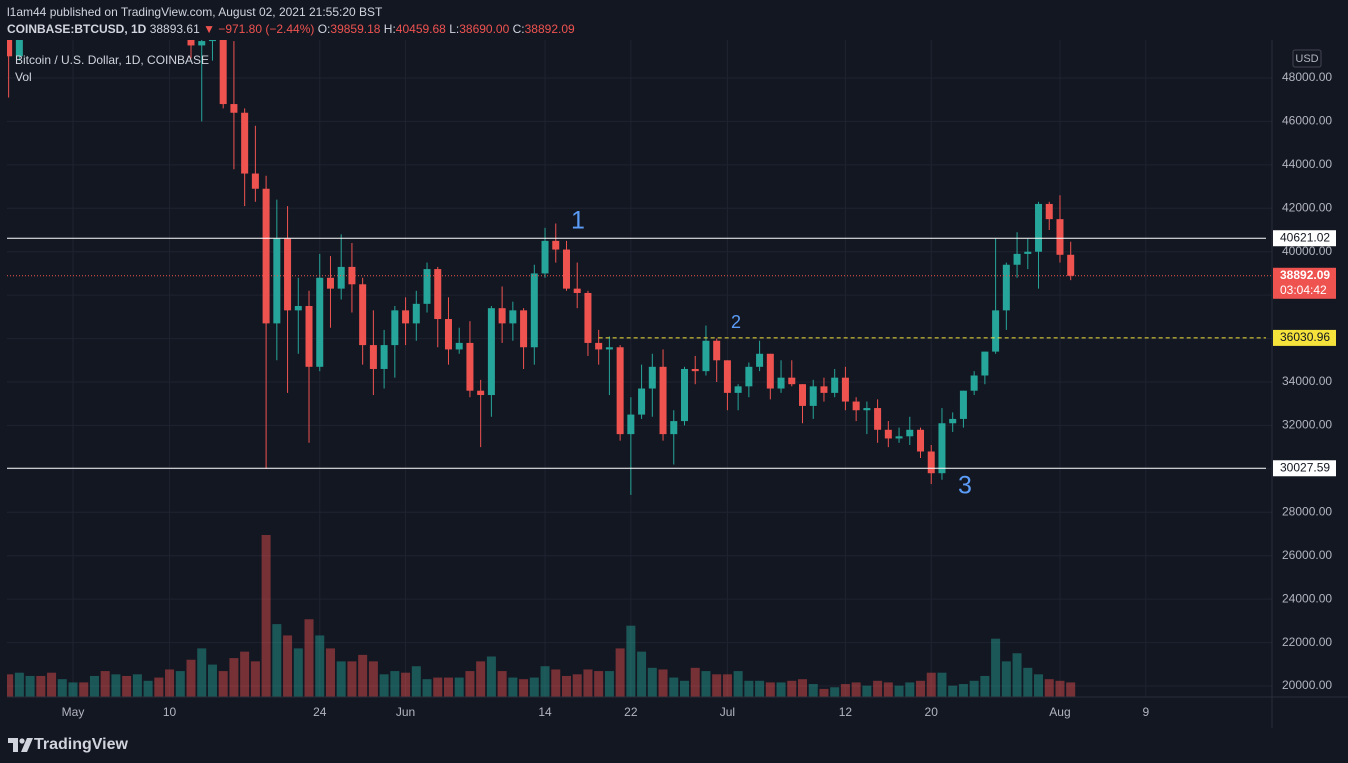 Image resolution: width=1348 pixels, height=763 pixels. Describe the element at coordinates (259, 29) in the screenshot. I see `change: ▼ −971.80 (−2.44%)` at that location.